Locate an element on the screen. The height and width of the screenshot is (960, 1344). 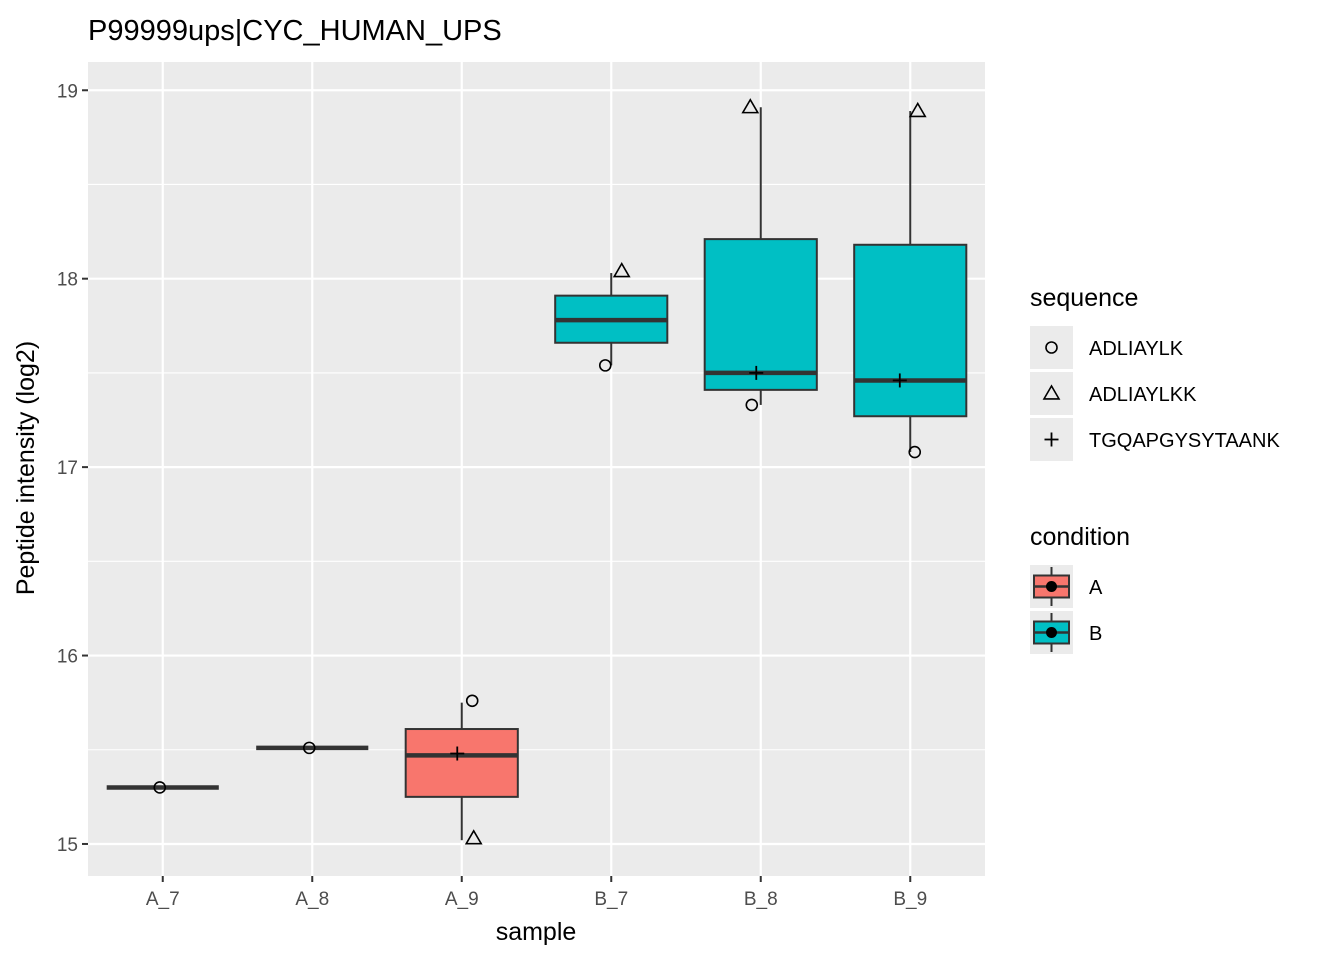
chart-title: P99999ups|CYC_HUMAN_UPS is located at coordinates (295, 31).